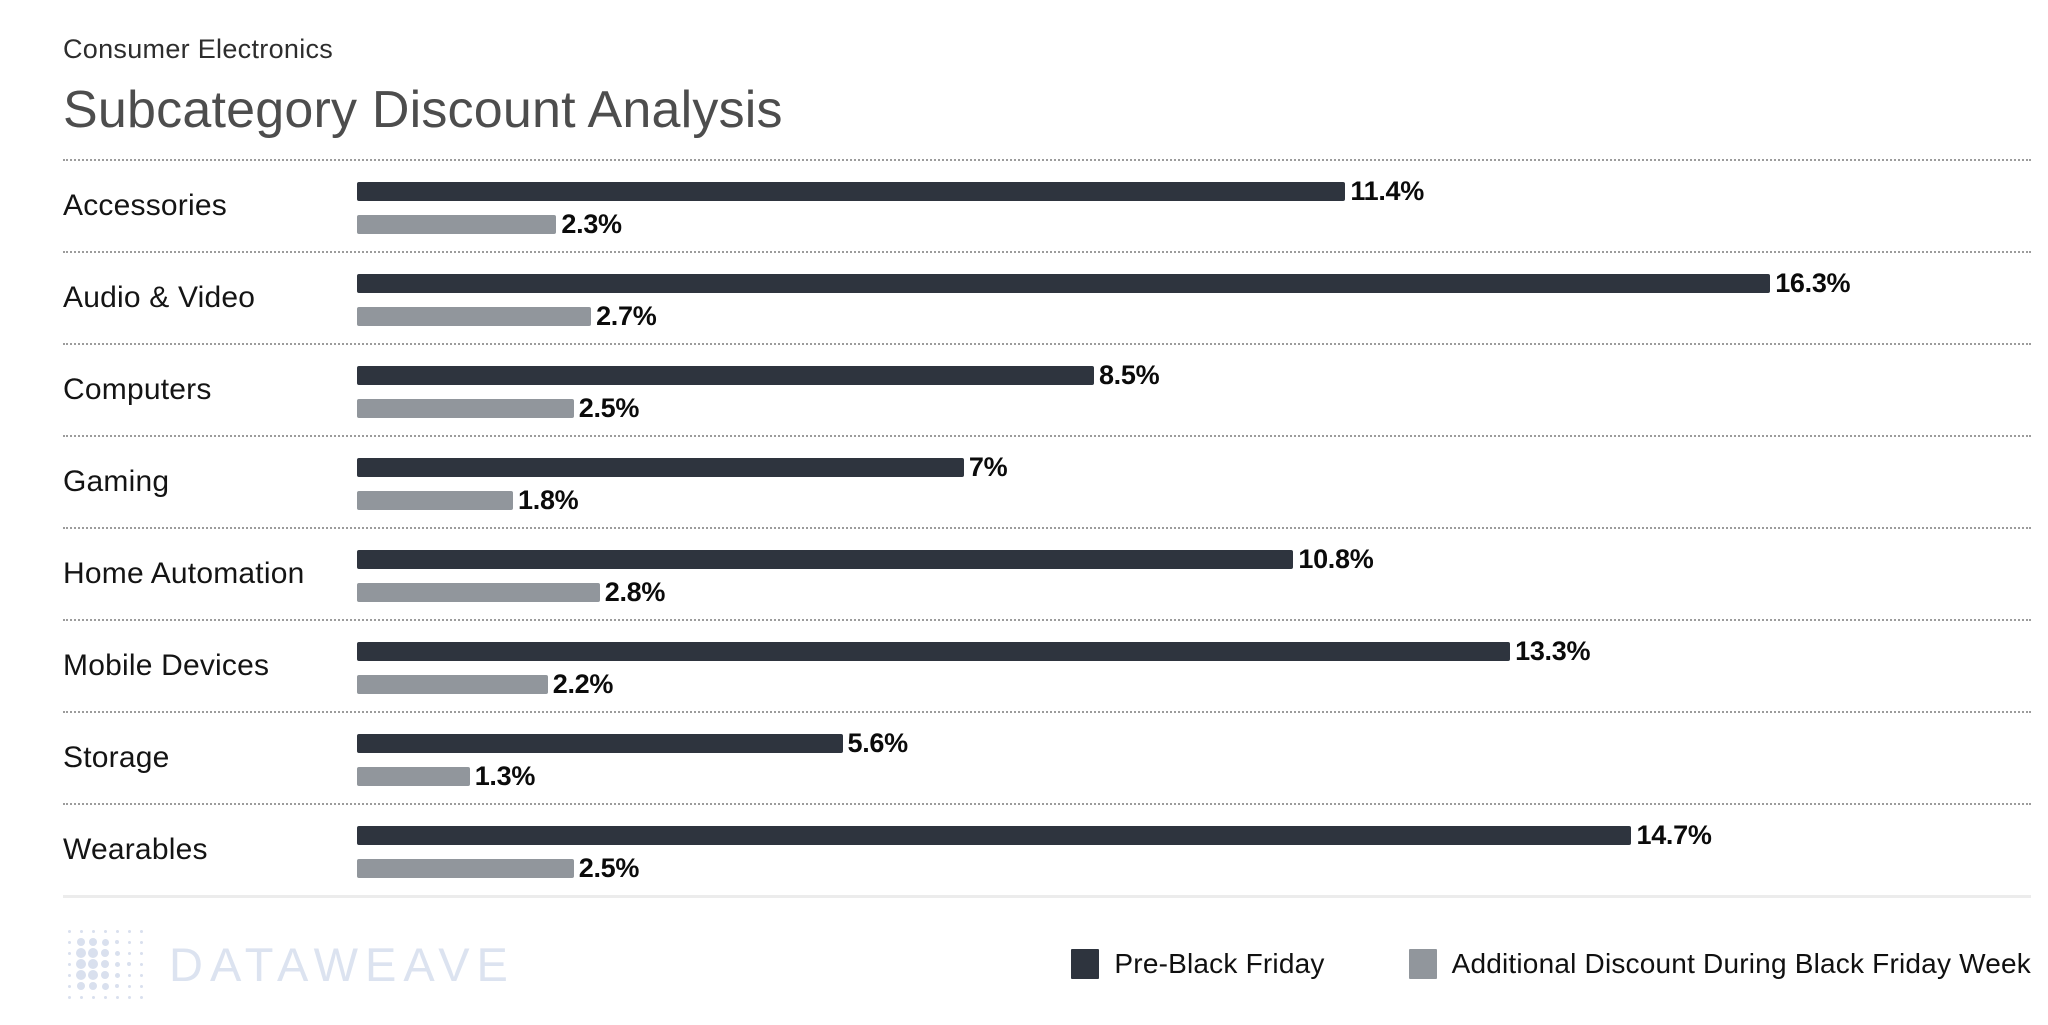 This screenshot has height=1025, width=2048. What do you see at coordinates (159, 298) in the screenshot?
I see `category-label: Audio & Video` at bounding box center [159, 298].